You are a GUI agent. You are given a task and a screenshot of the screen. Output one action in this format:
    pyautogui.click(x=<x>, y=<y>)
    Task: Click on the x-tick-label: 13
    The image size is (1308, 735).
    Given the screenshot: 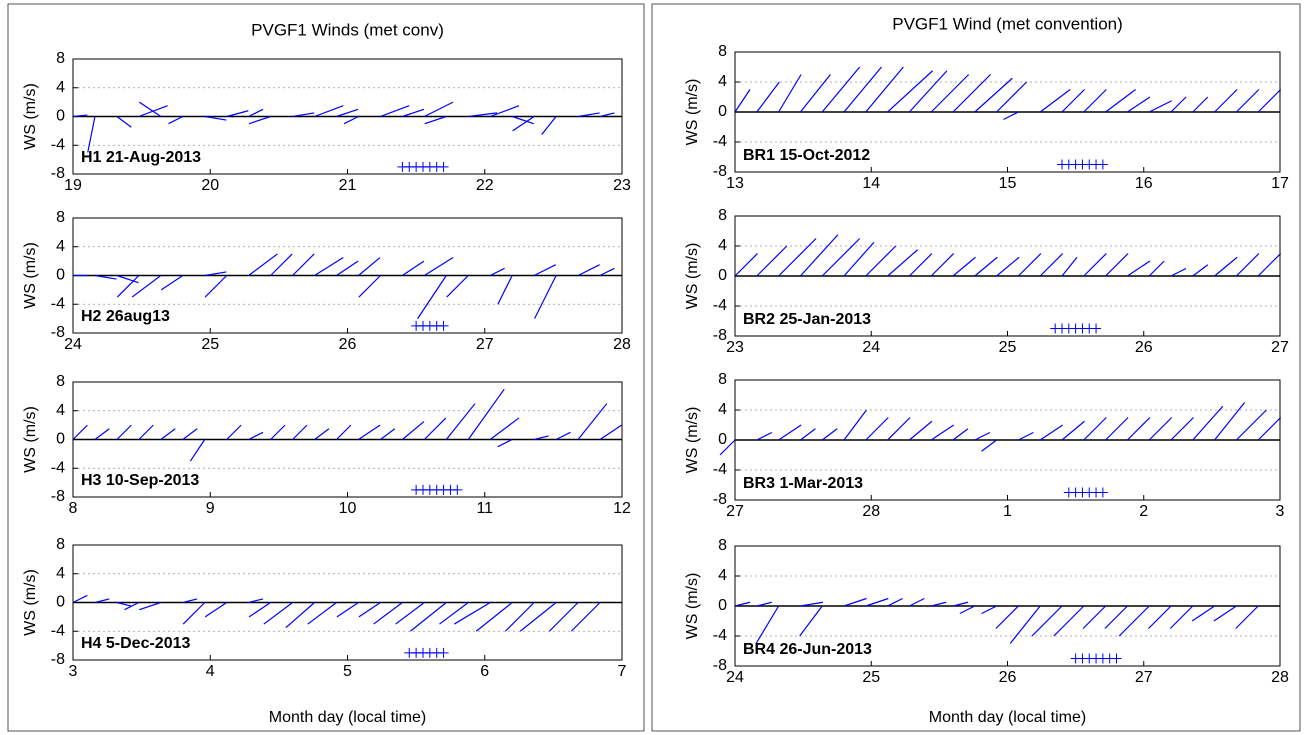 What is the action you would take?
    pyautogui.click(x=735, y=183)
    